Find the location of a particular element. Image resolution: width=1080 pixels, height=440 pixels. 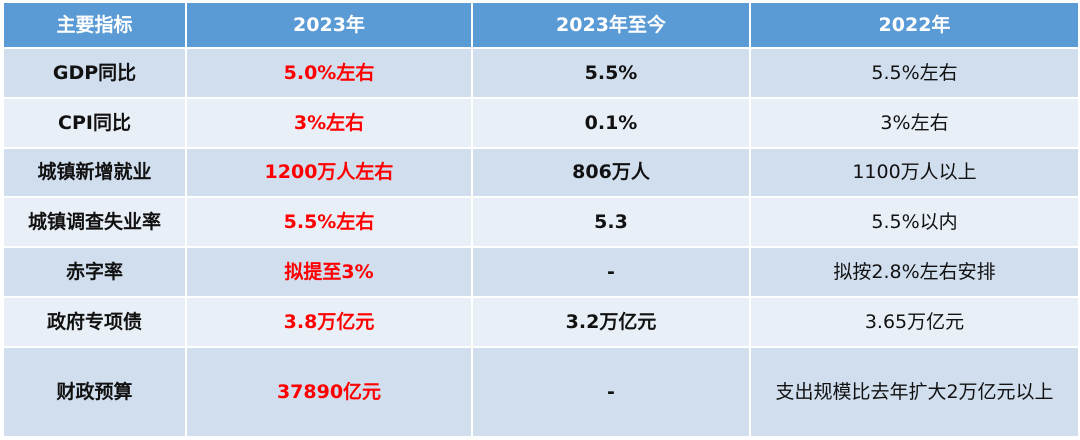

table-row: 赤字率 拟提至3% - 拟按2.8%左右安排 is located at coordinates (541, 272).